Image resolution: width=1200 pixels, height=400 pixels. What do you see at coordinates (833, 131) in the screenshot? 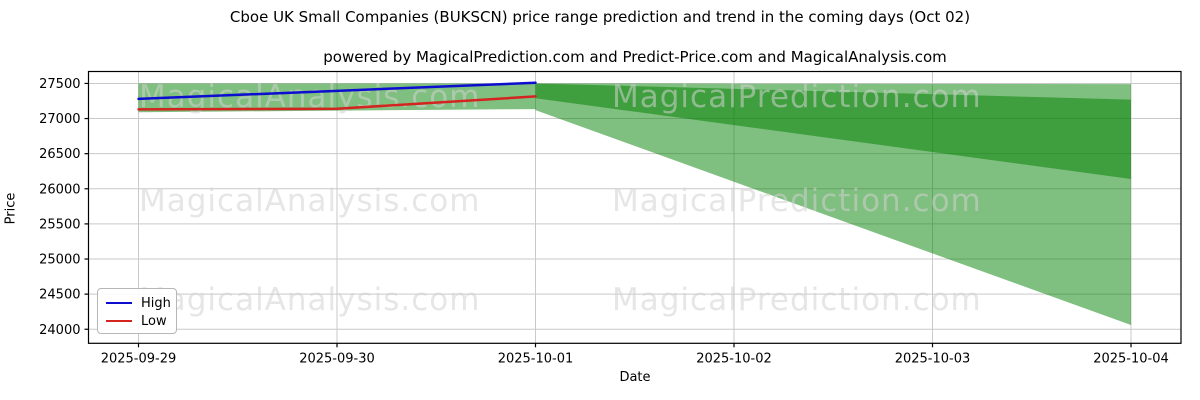
I see `band-forecast-inner-range` at bounding box center [833, 131].